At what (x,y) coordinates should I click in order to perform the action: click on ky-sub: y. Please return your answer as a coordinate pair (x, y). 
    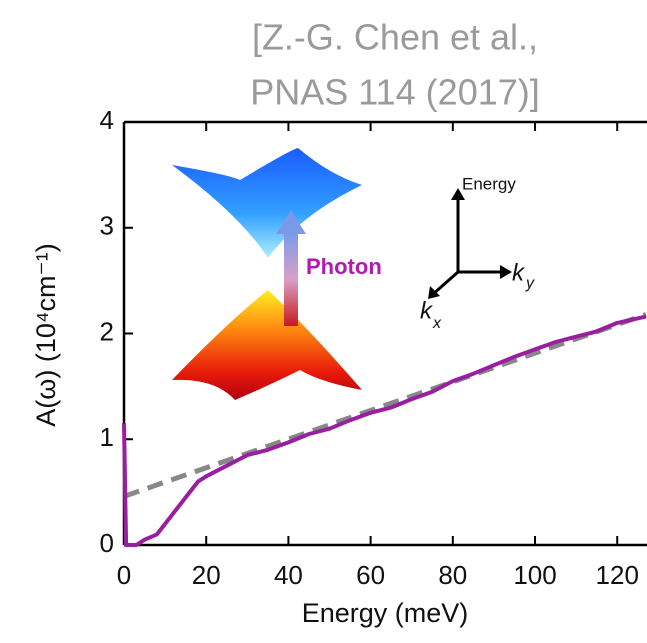
    Looking at the image, I should click on (530, 283).